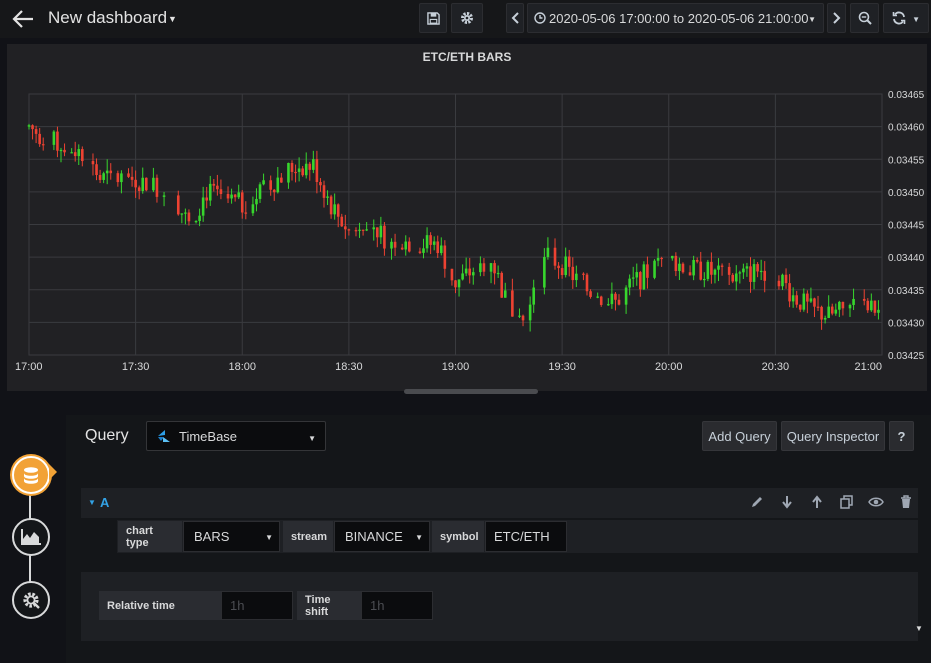  What do you see at coordinates (105, 502) in the screenshot?
I see `query-ref-id: A` at bounding box center [105, 502].